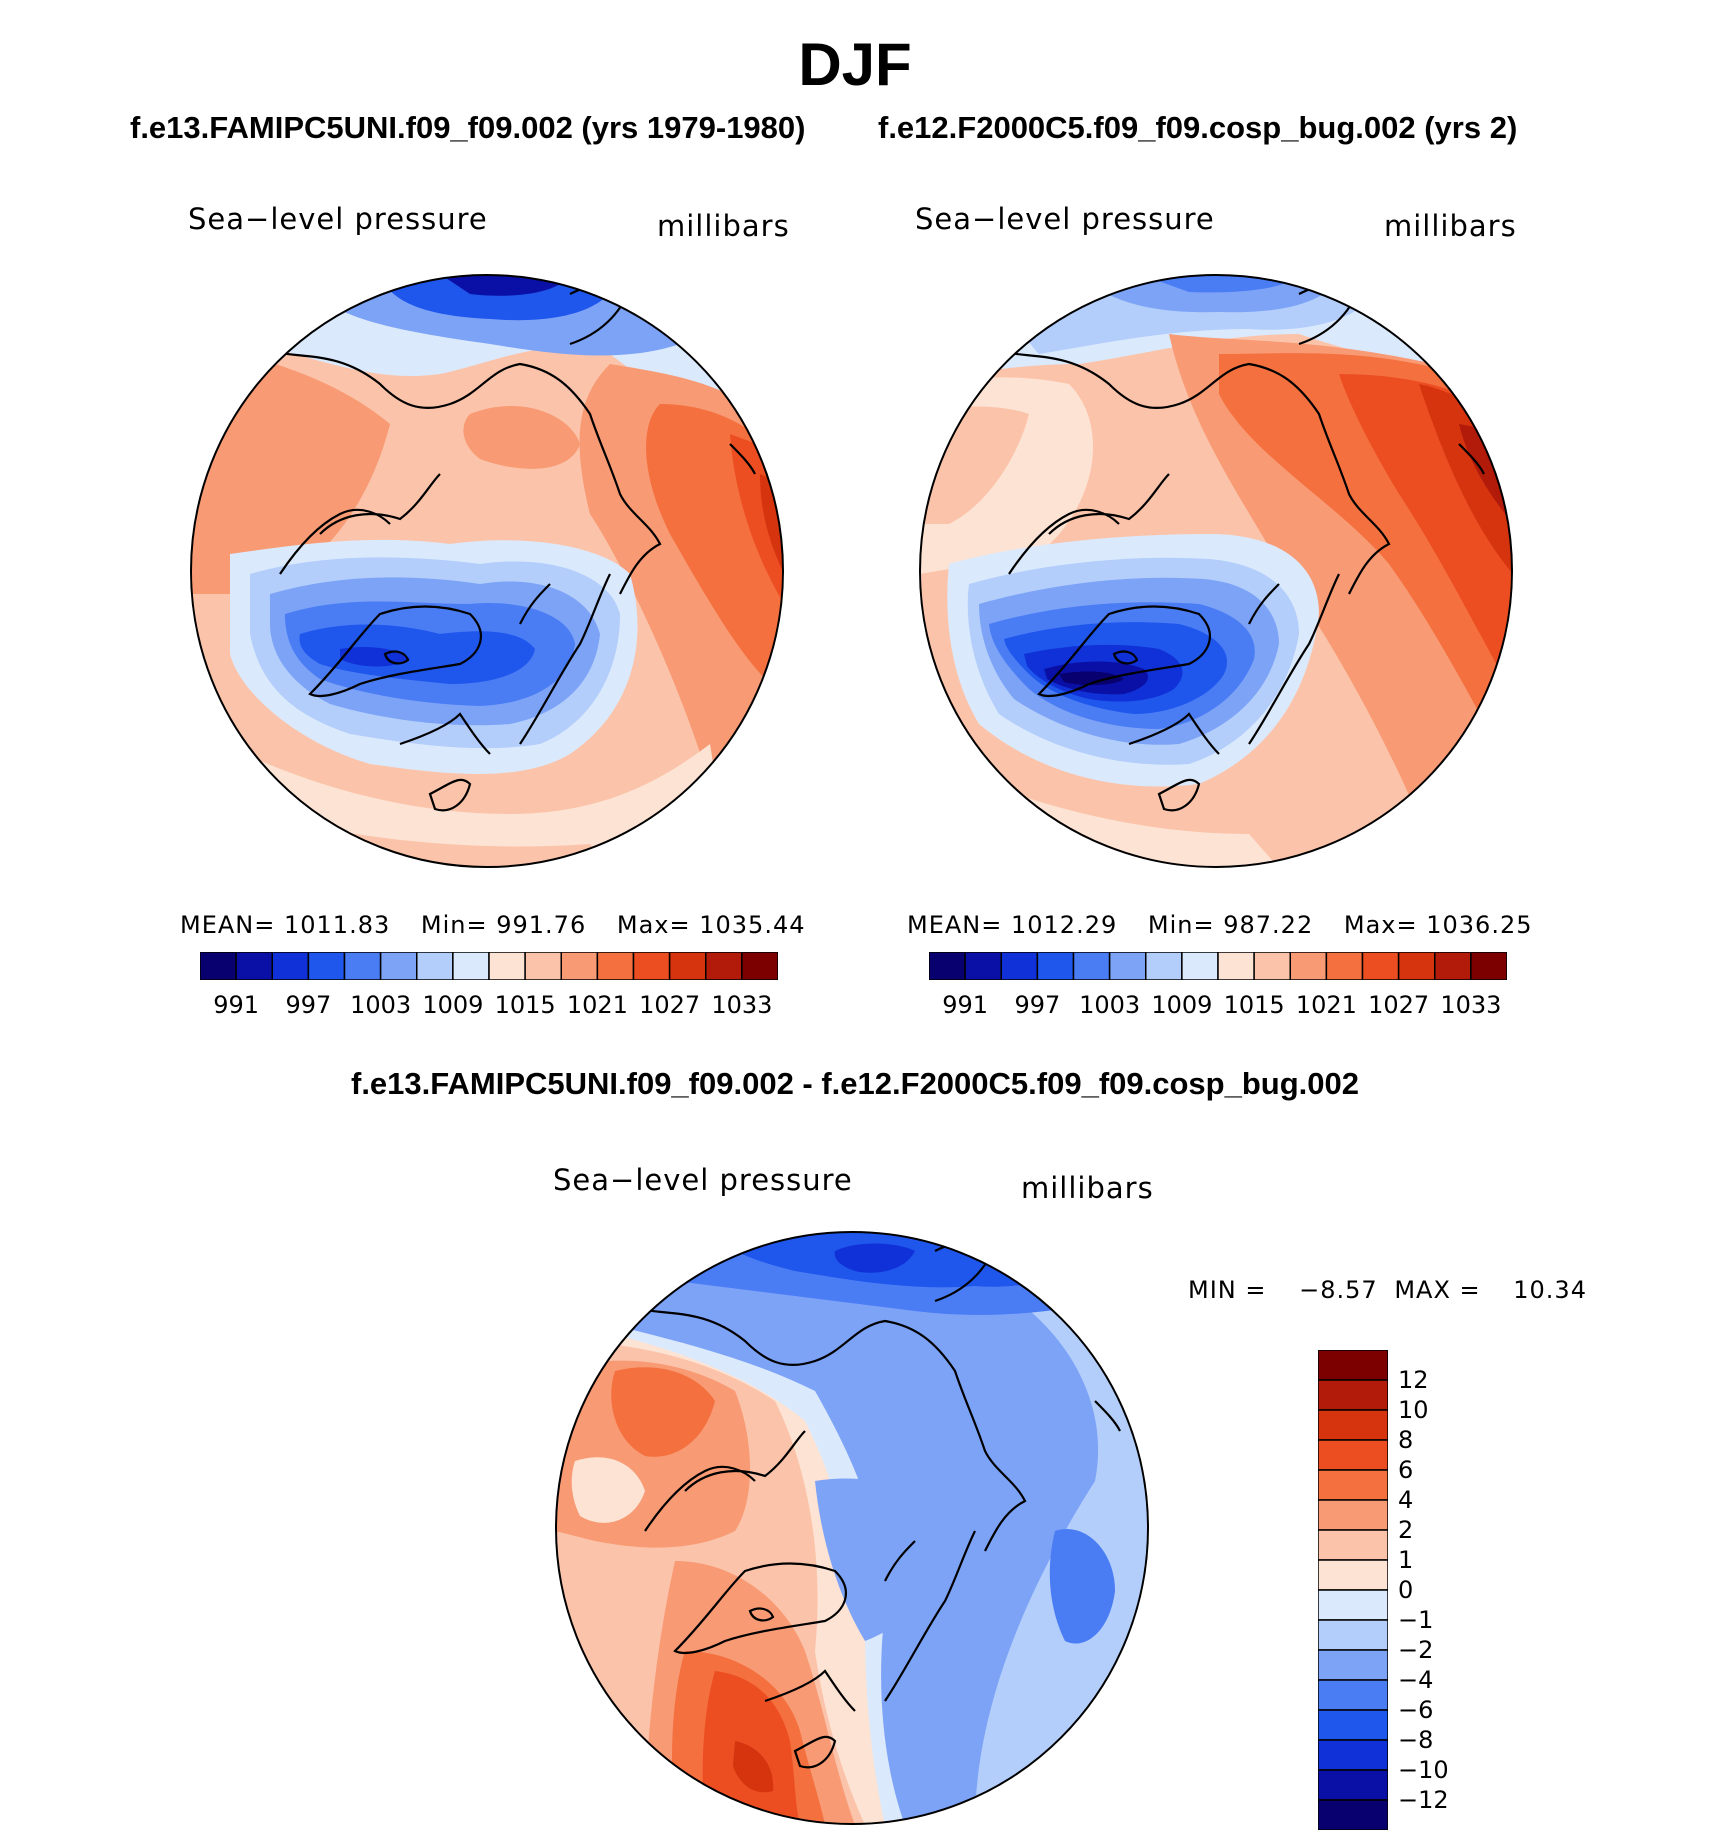 Image resolution: width=1710 pixels, height=1839 pixels. What do you see at coordinates (1087, 1188) in the screenshot?
I see `units-label: millibars` at bounding box center [1087, 1188].